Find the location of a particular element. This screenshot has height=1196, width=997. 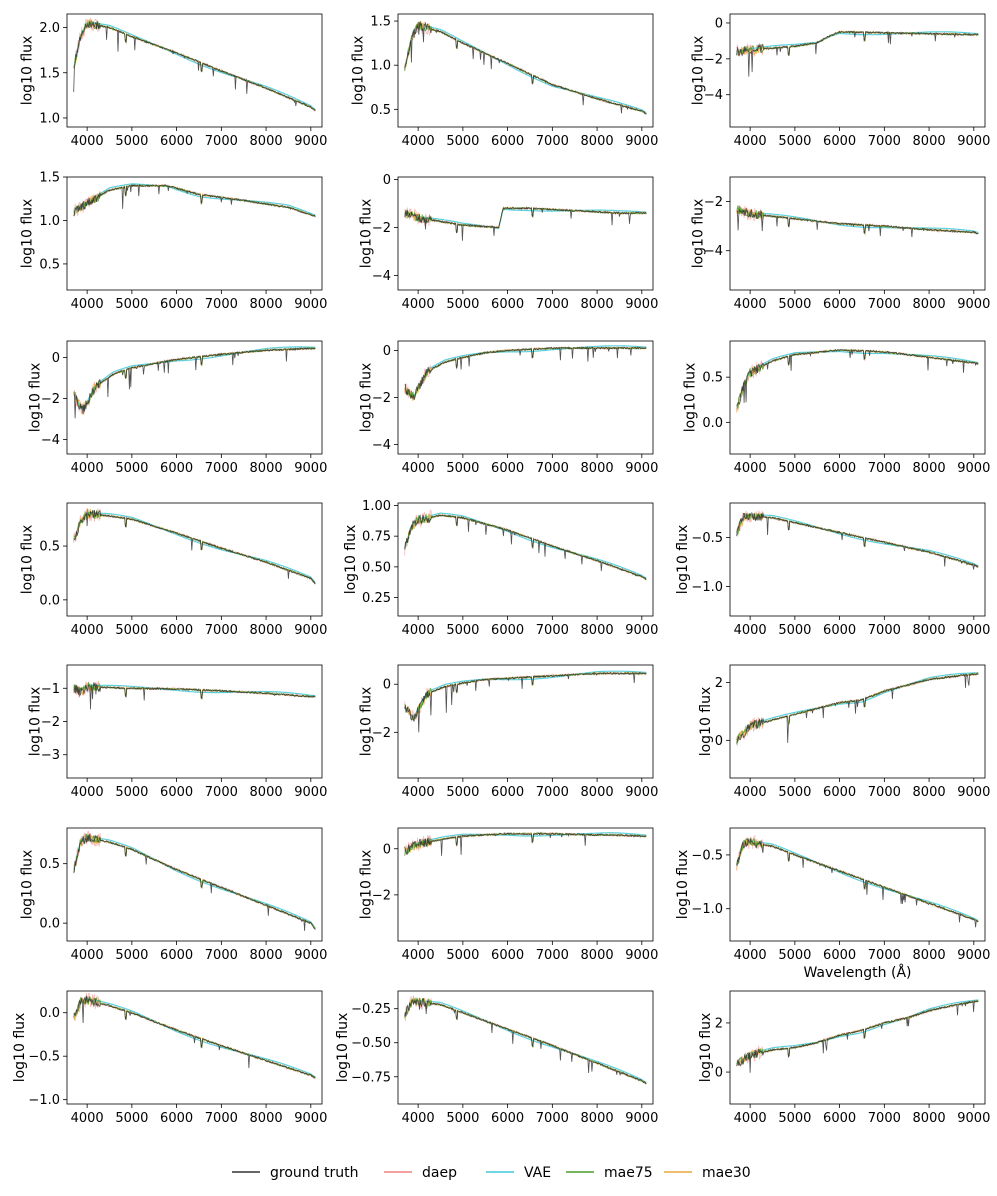

subplot-7: 4000 5000 6000 7000 8000 9000 −4 −2 0 log10 flux is located at coordinates (177, 408).